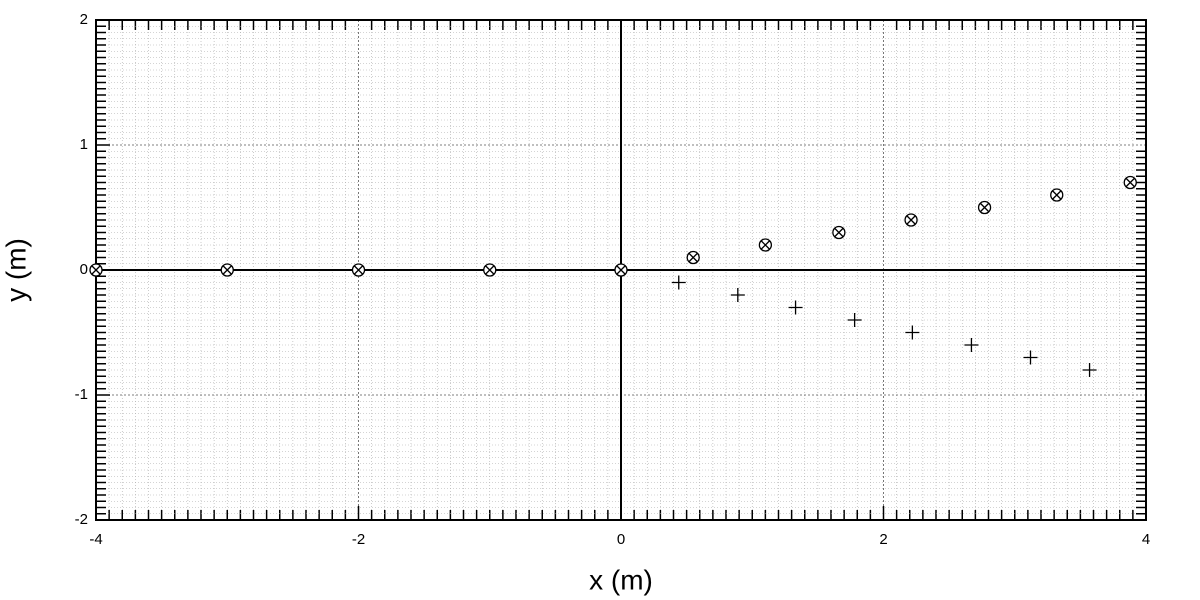  What do you see at coordinates (621, 539) in the screenshot?
I see `x-tick-label: 0` at bounding box center [621, 539].